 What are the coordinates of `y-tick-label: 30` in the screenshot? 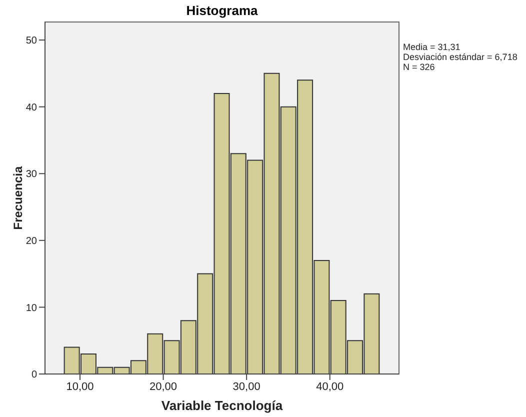 It's located at (32, 174).